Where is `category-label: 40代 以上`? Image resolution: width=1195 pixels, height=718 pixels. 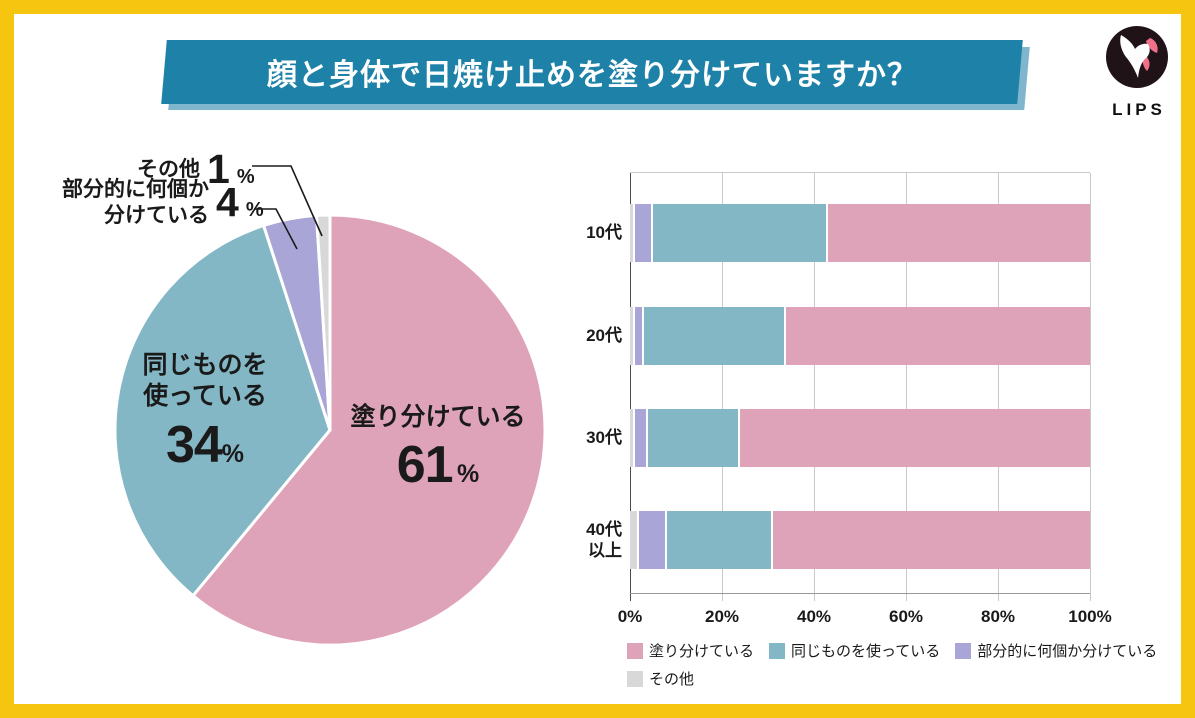
category-label: 40代 以上 is located at coordinates (604, 539).